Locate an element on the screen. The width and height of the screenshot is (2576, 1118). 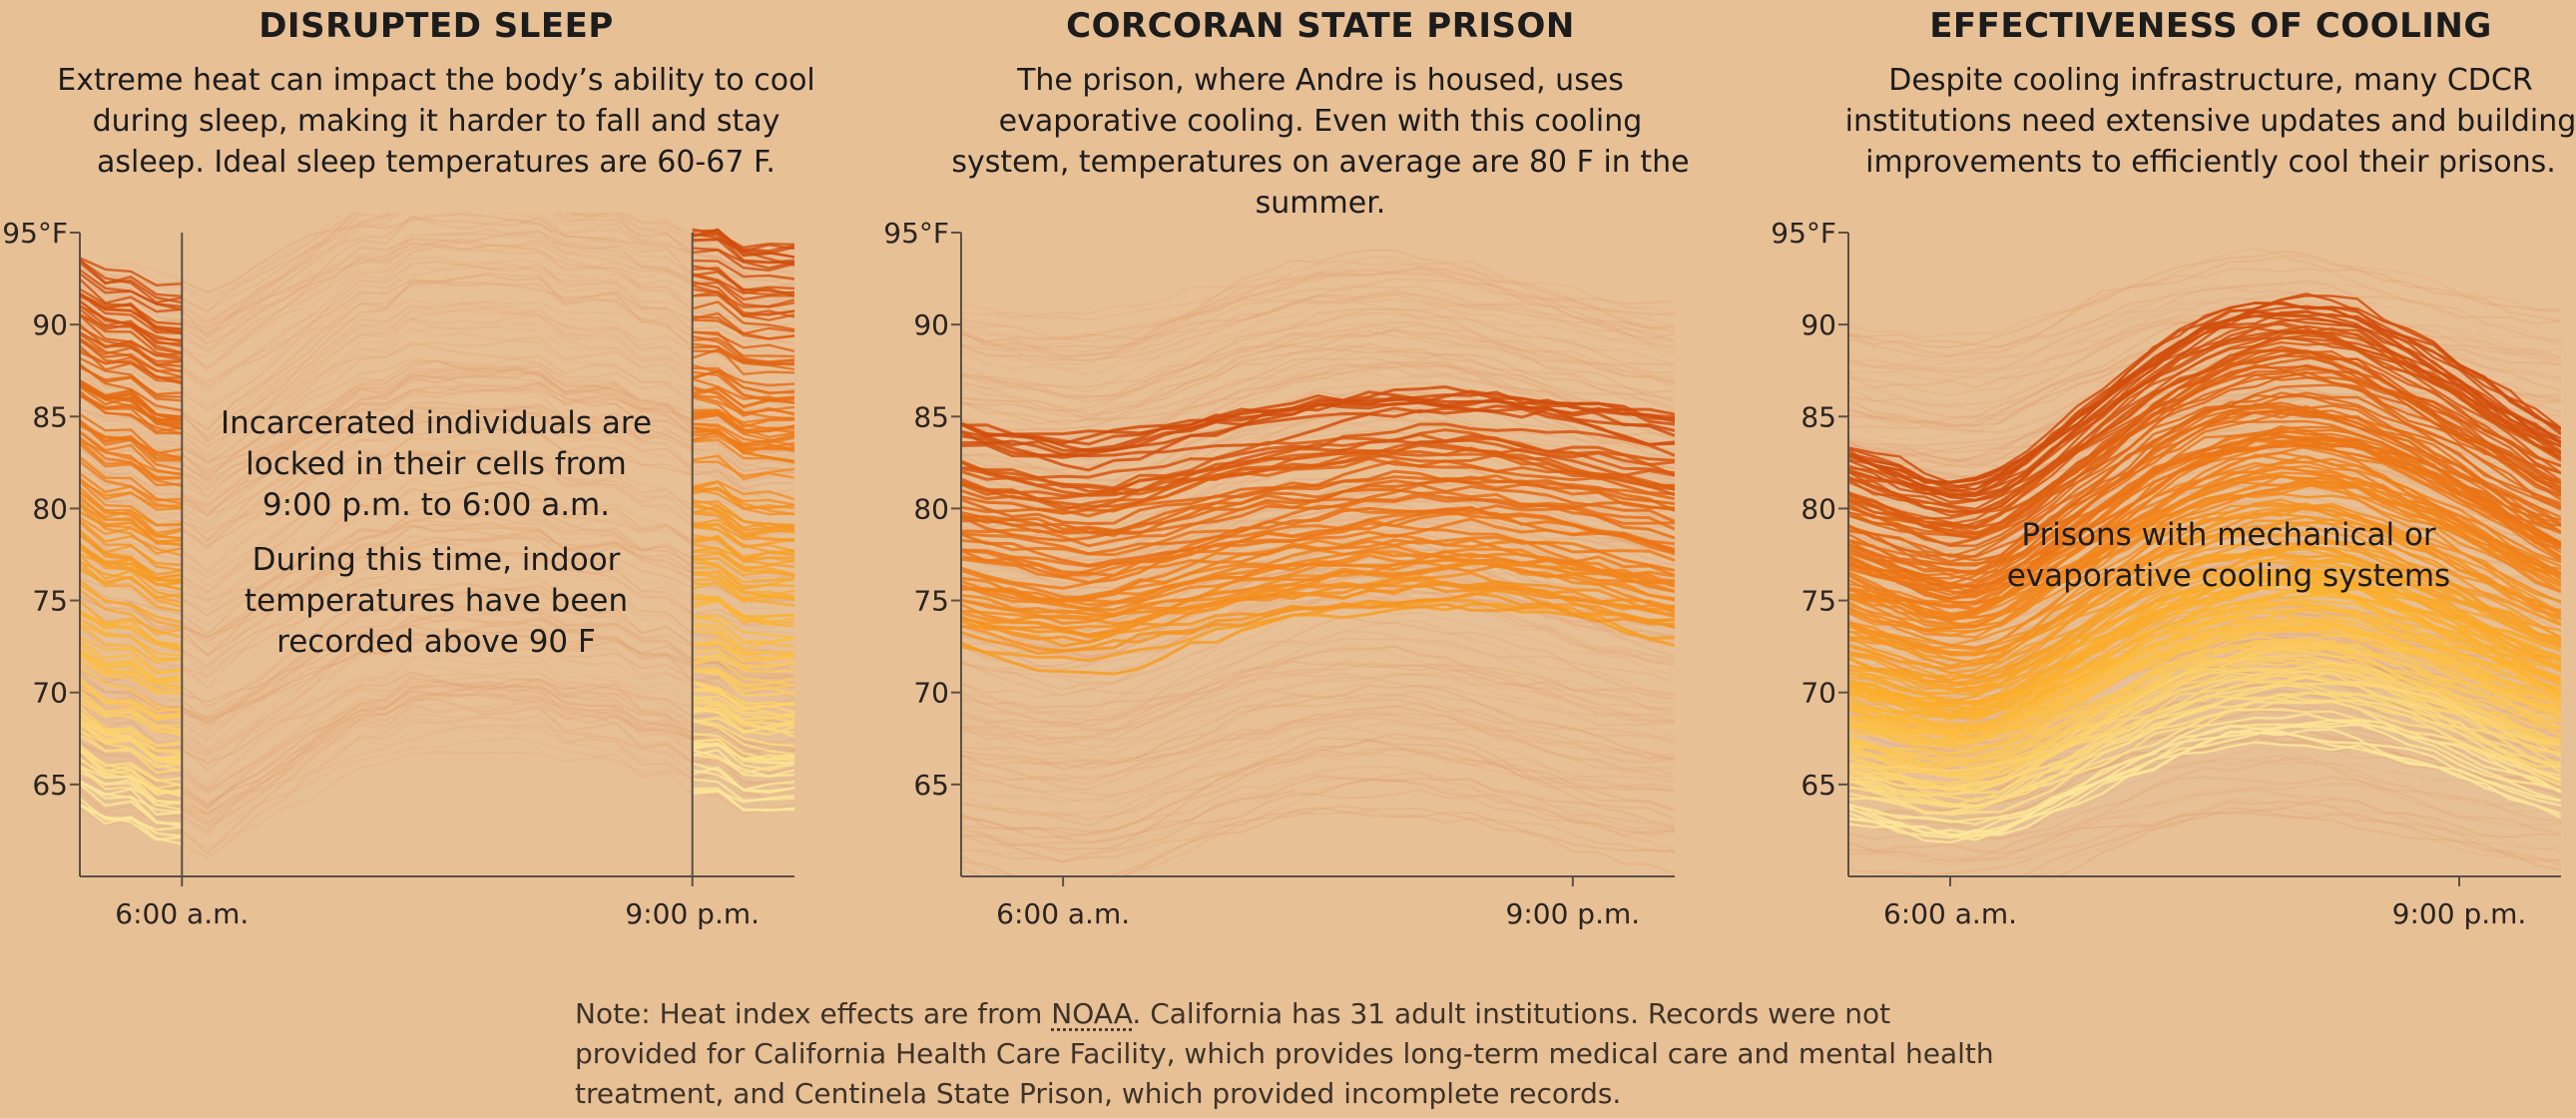
y-tick-label: 80 is located at coordinates (1819, 508).